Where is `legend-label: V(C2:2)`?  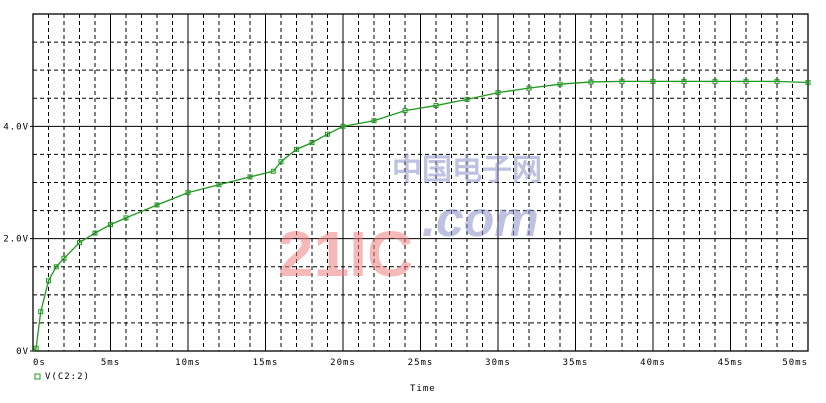
legend-label: V(C2:2) is located at coordinates (67, 377).